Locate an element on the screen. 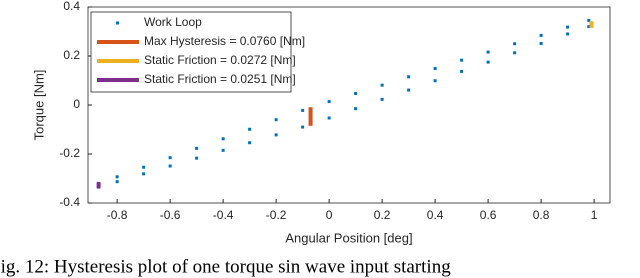  legend-label: Static Friction = 0.0251 [Nm] is located at coordinates (220, 79).